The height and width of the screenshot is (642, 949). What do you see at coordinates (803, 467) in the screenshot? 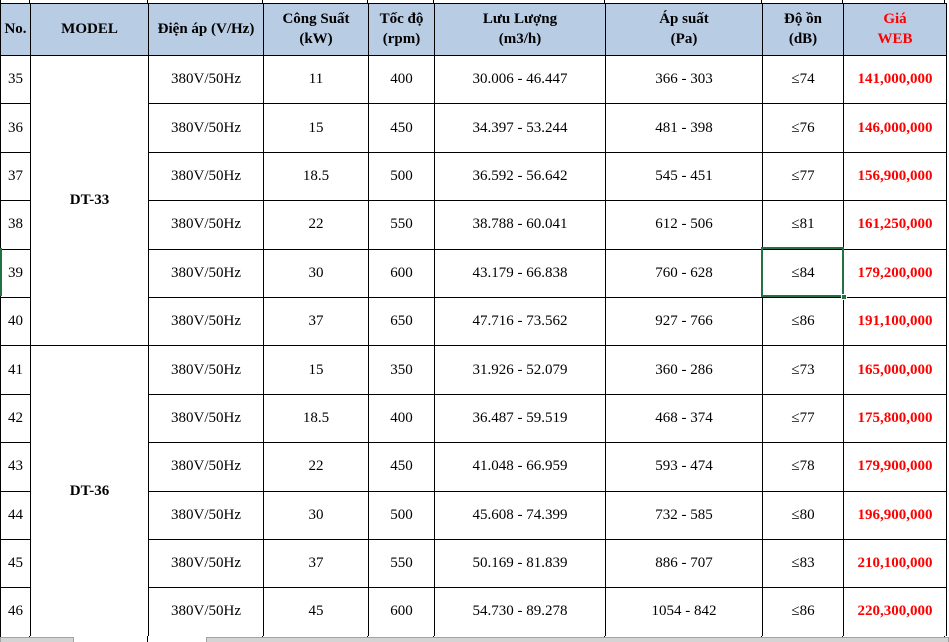
I see `cell-noise: ≤78` at bounding box center [803, 467].